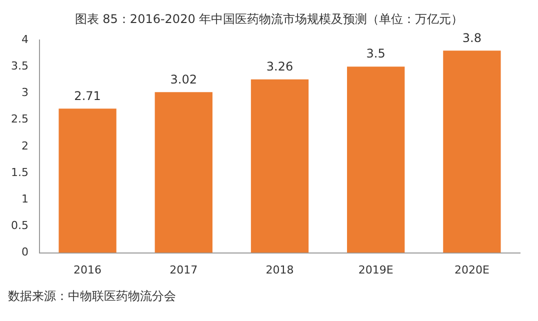  What do you see at coordinates (24, 252) in the screenshot?
I see `y-tick-label: 0` at bounding box center [24, 252].